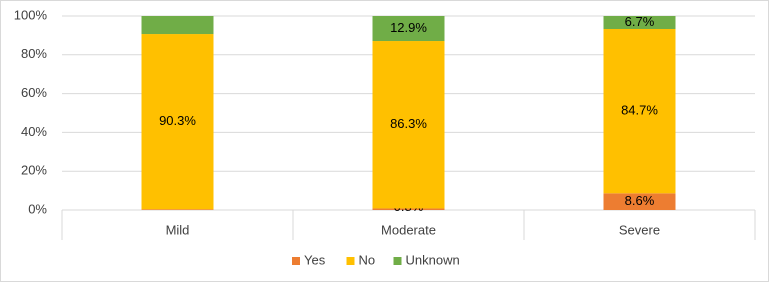  What do you see at coordinates (315, 259) in the screenshot?
I see `legend-label: Yes` at bounding box center [315, 259].